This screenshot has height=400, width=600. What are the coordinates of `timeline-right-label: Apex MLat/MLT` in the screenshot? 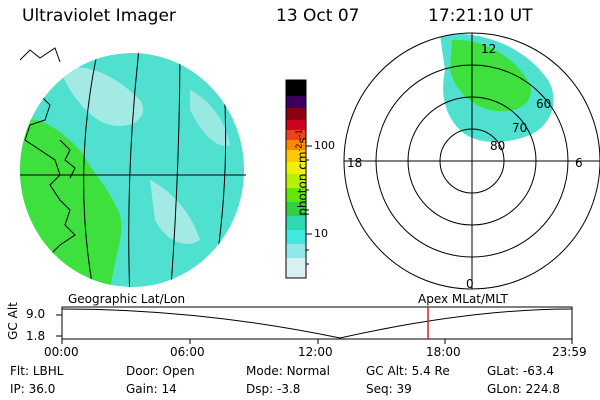 It's located at (463, 299).